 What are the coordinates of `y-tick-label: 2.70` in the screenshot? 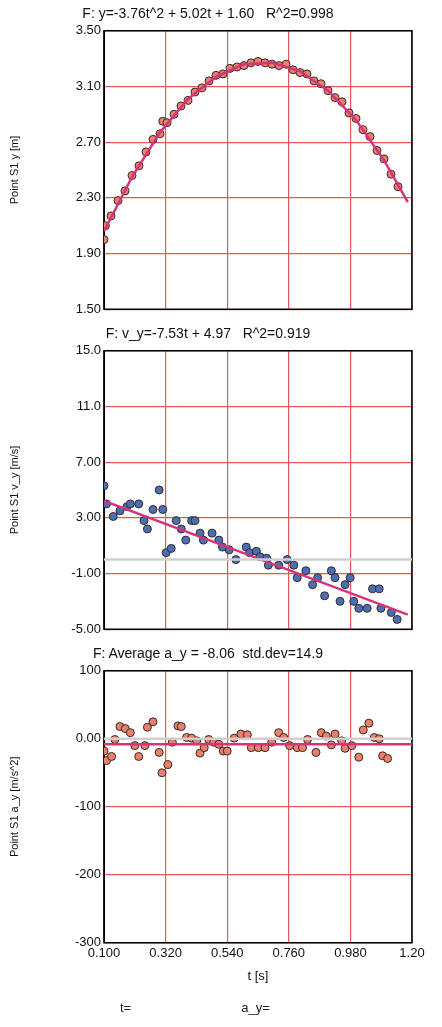 It's located at (88, 141).